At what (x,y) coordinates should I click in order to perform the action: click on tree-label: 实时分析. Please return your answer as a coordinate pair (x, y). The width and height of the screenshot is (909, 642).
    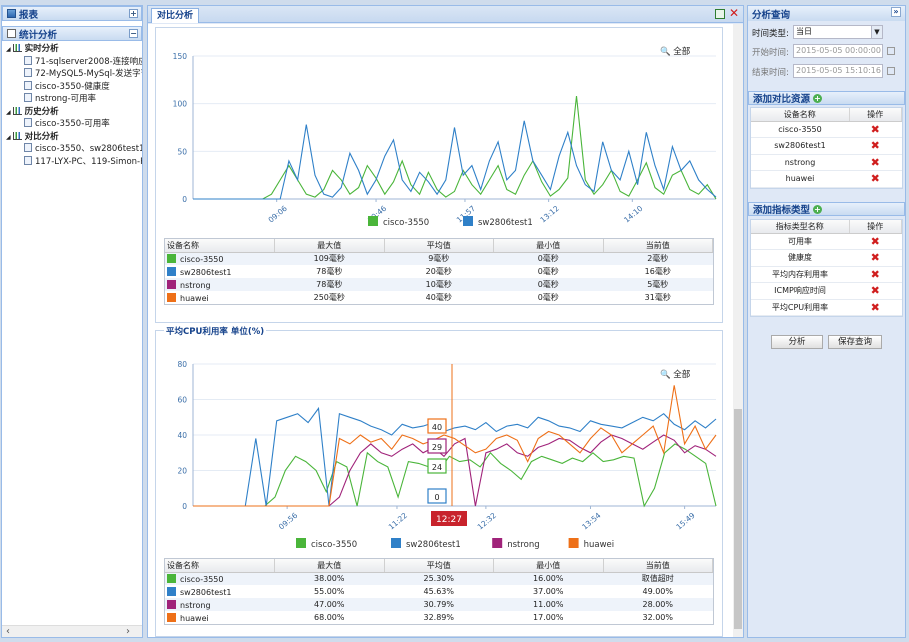
    Looking at the image, I should click on (41, 49).